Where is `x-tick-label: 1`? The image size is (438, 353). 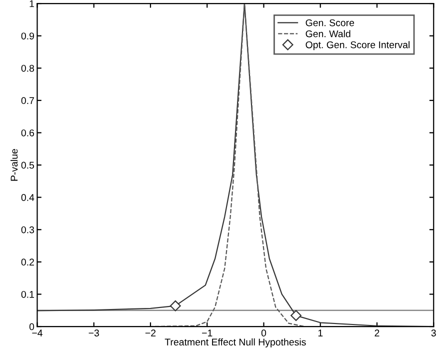
x-tick-label: 1 is located at coordinates (320, 333).